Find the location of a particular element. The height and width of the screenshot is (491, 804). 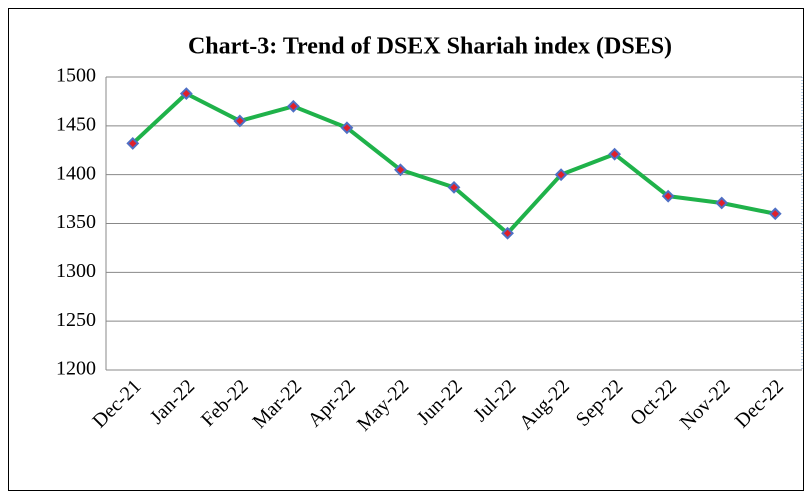

x-tick-label: Aug-22 is located at coordinates (544, 404).